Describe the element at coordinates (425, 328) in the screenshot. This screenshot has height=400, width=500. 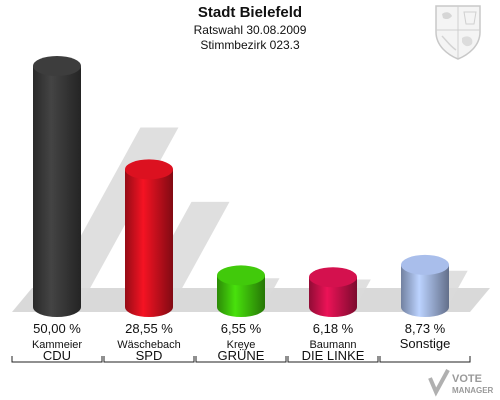
I see `value-label-sonstige: 8,73 %` at that location.